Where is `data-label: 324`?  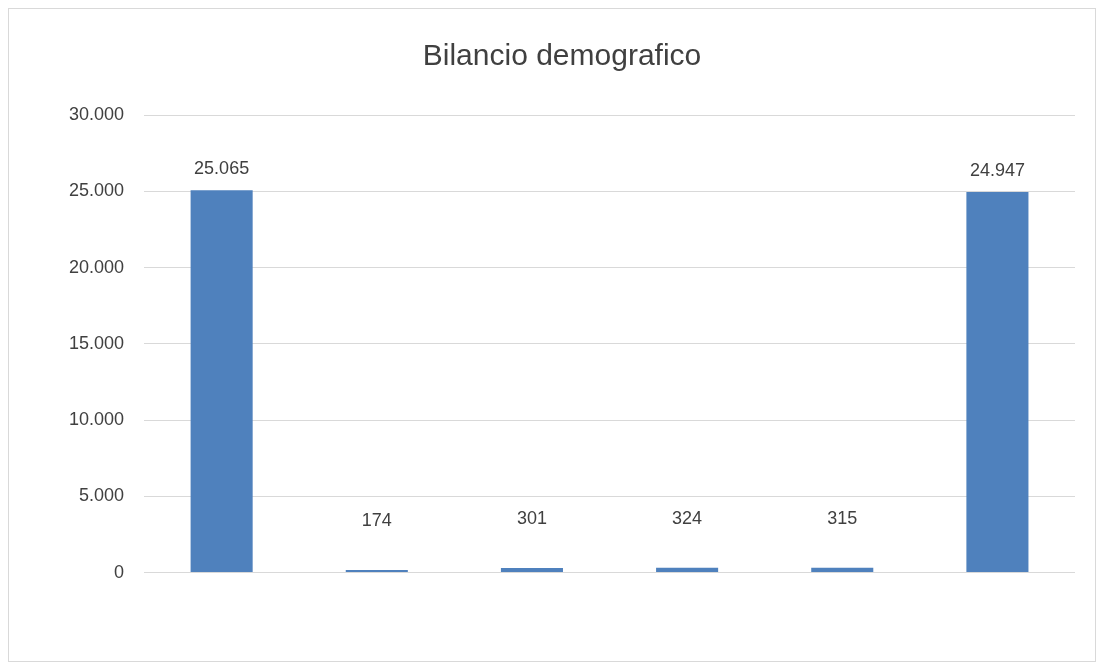 data-label: 324 is located at coordinates (687, 517).